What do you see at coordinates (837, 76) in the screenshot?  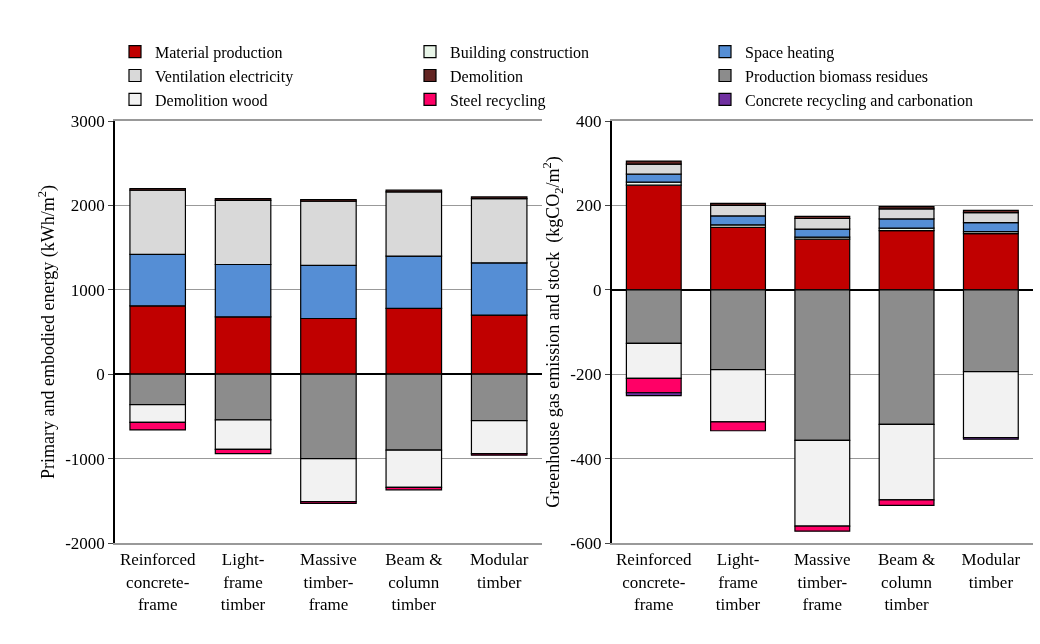 I see `legend-label: Production biomass residues` at bounding box center [837, 76].